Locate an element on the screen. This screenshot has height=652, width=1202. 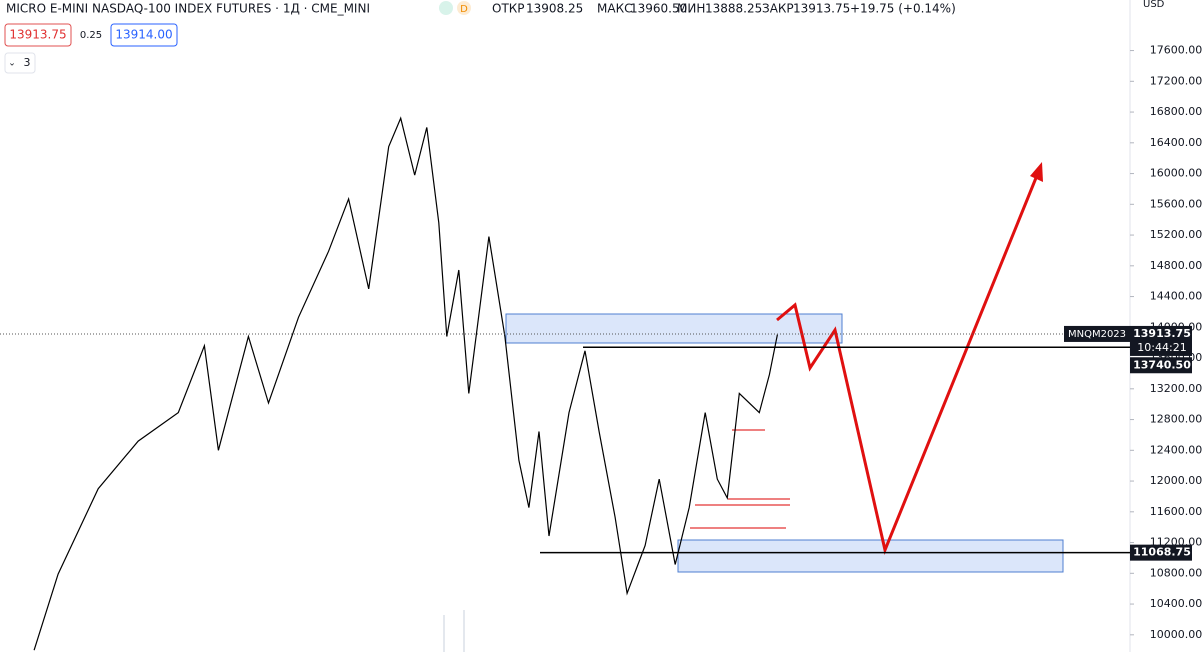
y-tick-label: 12400.00 is located at coordinates (1176, 449).